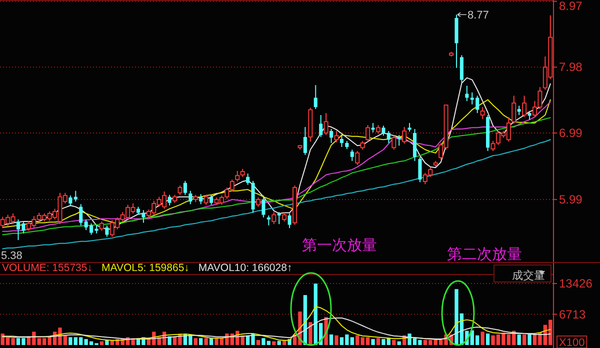  I want to click on text: MAVOL10: 166028↑, so click(245, 268).